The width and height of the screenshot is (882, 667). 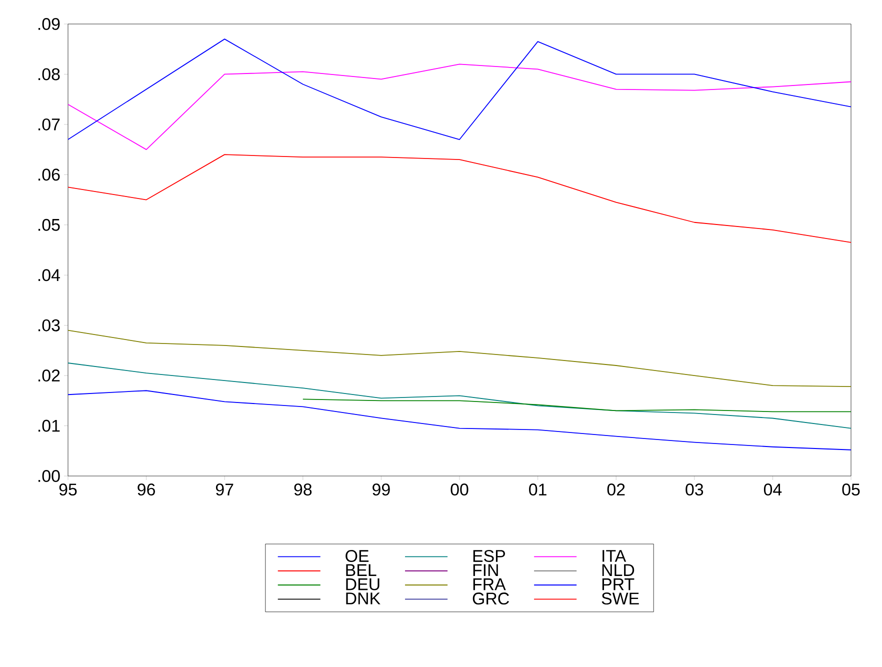 I want to click on x-tick-label: 99, so click(x=381, y=490).